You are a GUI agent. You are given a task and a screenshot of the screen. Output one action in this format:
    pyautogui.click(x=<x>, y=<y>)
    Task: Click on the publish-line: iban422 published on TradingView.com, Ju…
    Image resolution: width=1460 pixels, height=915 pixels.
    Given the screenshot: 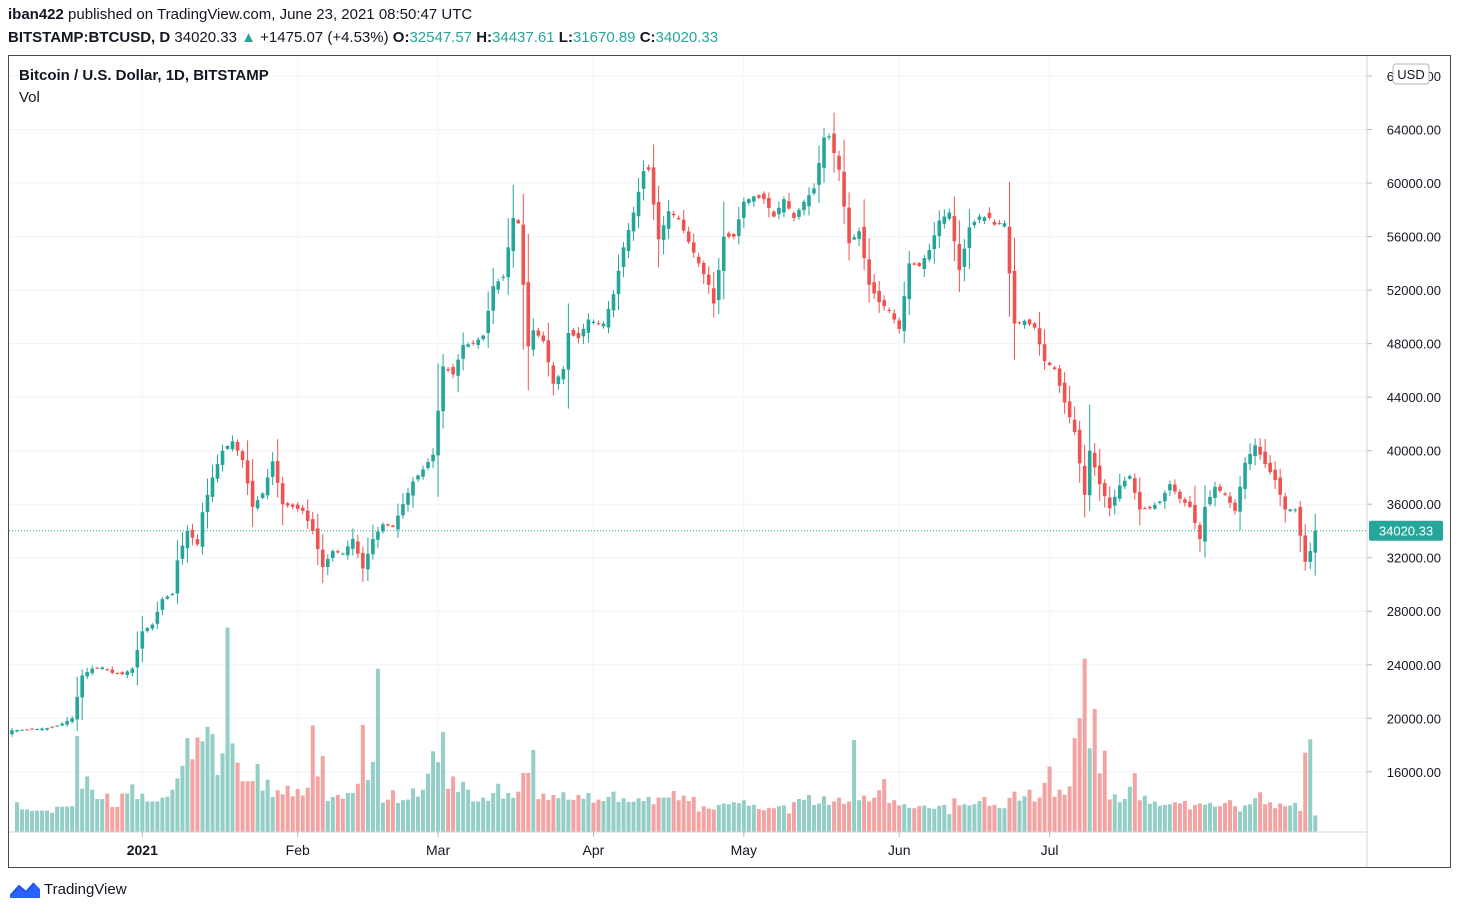 What is the action you would take?
    pyautogui.click(x=240, y=14)
    